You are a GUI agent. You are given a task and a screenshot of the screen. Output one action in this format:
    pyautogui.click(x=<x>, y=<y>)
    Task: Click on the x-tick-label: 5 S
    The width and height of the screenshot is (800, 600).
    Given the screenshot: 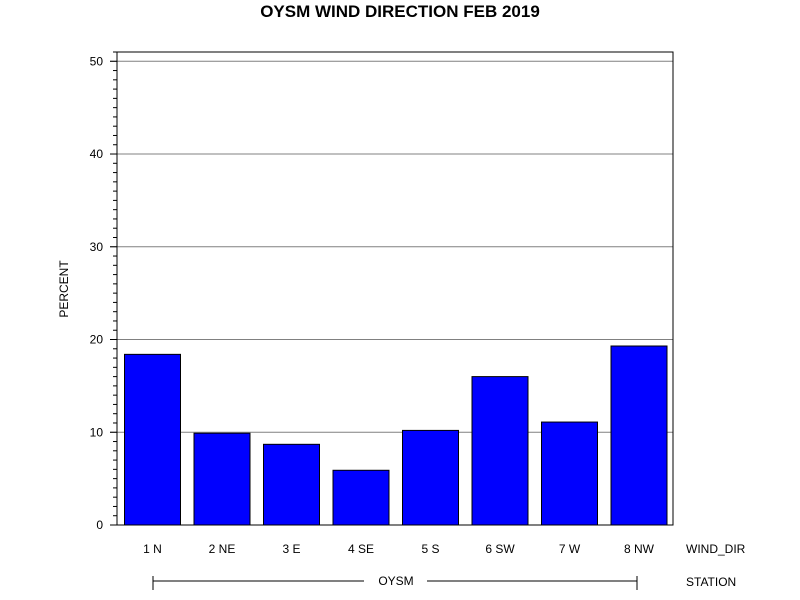 What is the action you would take?
    pyautogui.click(x=430, y=549)
    